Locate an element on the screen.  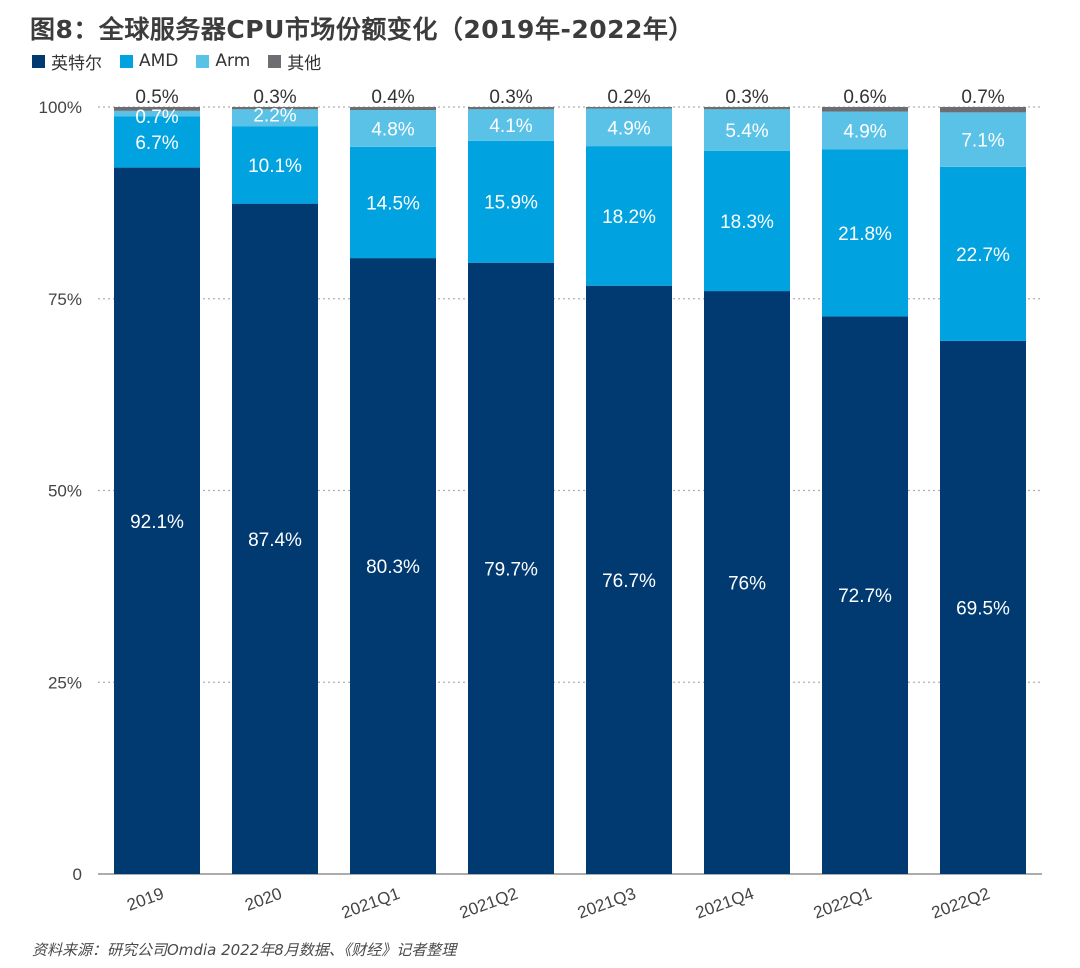
data-label-other: 0.5% is located at coordinates (156, 97).